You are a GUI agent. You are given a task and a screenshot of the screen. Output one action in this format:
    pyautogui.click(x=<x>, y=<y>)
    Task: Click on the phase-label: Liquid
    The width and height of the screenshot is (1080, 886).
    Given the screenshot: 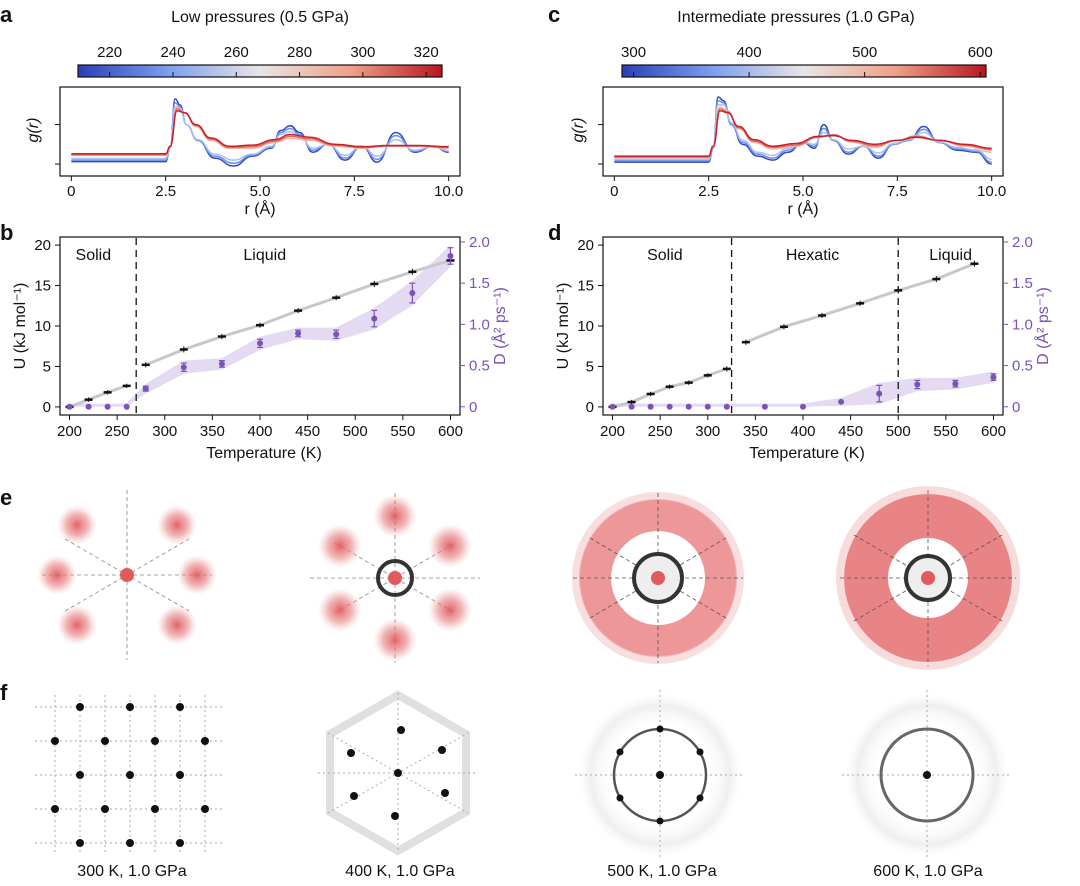 What is the action you would take?
    pyautogui.click(x=950, y=255)
    